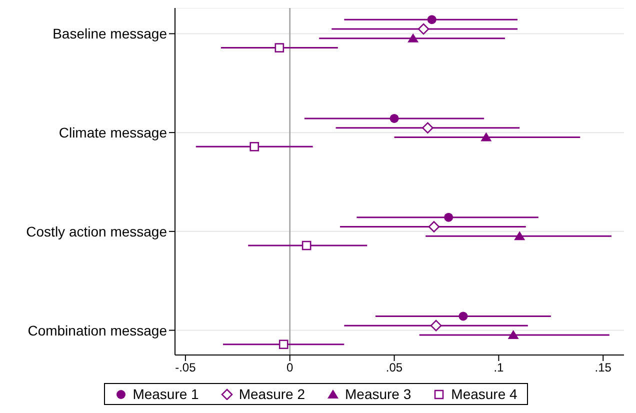 The image size is (636, 413). I want to click on x-tick-label: .1, so click(499, 367).